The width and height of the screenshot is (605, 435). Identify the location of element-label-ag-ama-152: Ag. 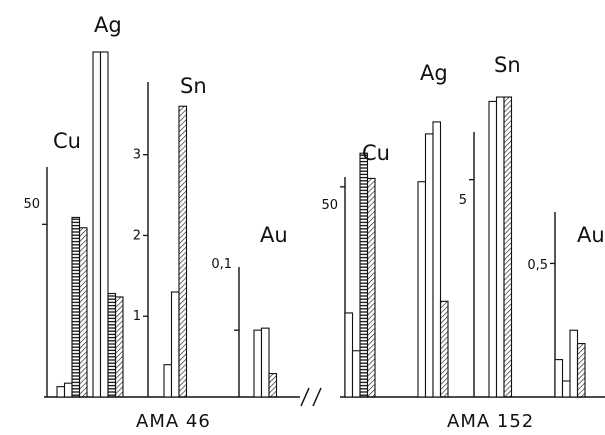
(434, 73).